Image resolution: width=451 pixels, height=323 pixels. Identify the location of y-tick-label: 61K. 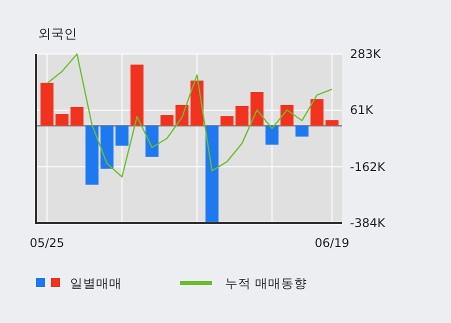
(362, 110).